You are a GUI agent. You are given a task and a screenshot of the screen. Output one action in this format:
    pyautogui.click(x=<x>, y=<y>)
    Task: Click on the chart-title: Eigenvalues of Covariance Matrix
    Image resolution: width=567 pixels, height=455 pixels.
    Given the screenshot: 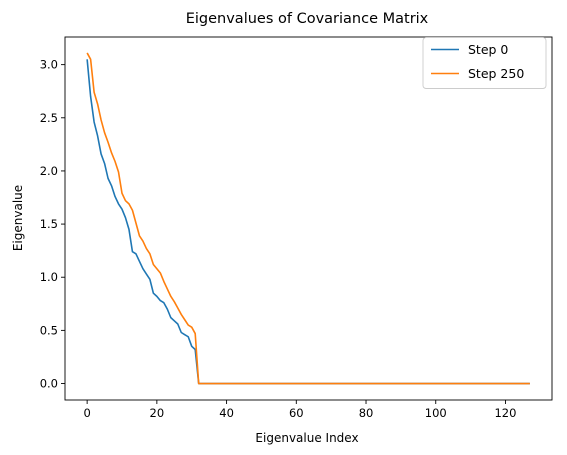 What is the action you would take?
    pyautogui.click(x=307, y=19)
    